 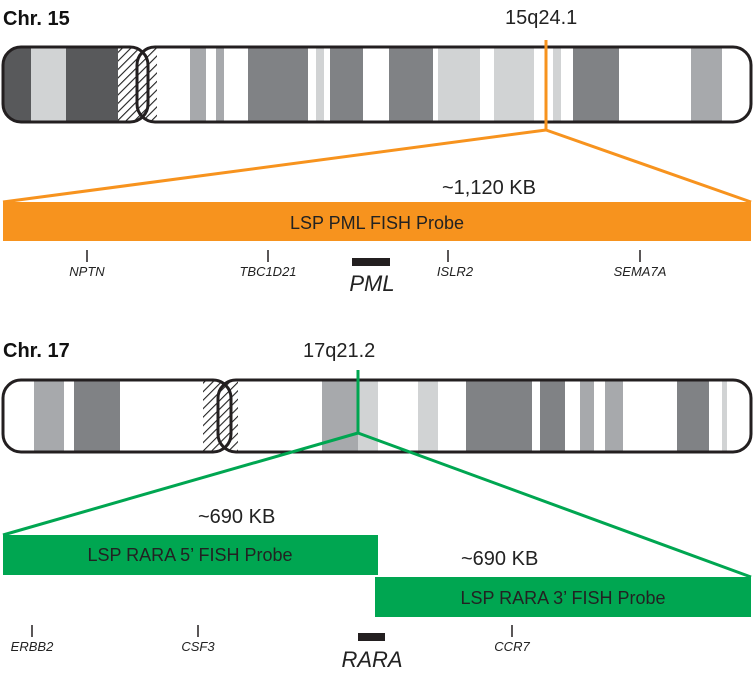 What do you see at coordinates (267, 271) in the screenshot?
I see `gene-label-tbc1d21: TBC1D21` at bounding box center [267, 271].